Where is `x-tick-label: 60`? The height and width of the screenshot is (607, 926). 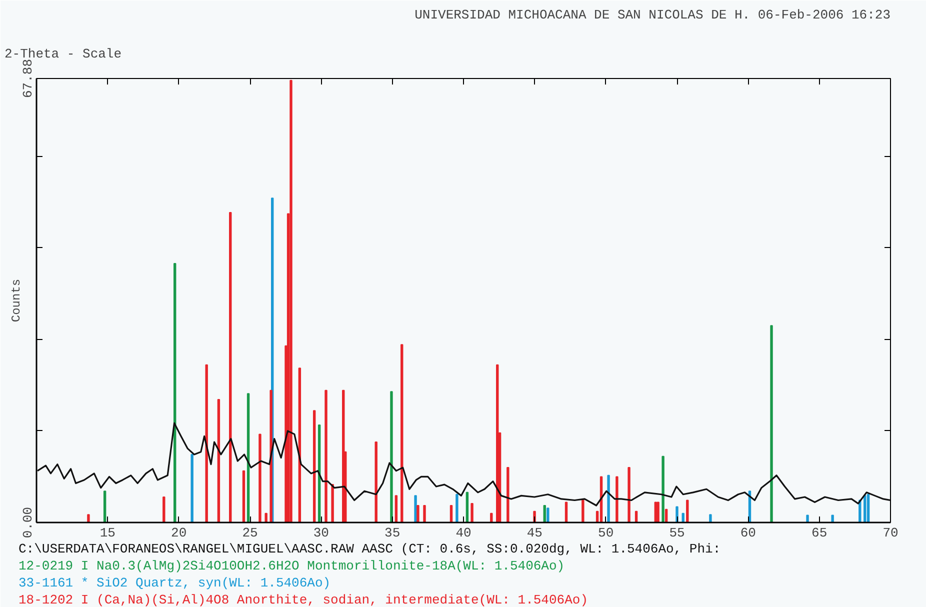 x-tick-label: 60 is located at coordinates (748, 533).